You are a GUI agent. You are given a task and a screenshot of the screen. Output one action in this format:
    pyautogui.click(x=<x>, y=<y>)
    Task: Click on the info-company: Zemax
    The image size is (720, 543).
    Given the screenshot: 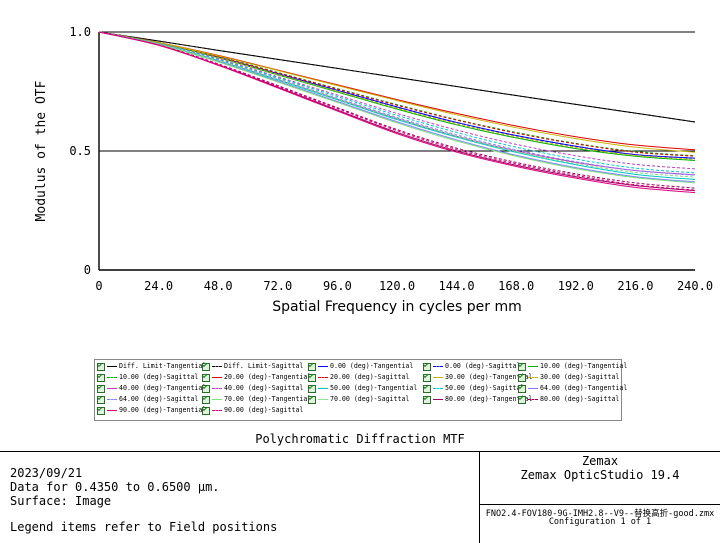 What is the action you would take?
    pyautogui.click(x=600, y=461)
    